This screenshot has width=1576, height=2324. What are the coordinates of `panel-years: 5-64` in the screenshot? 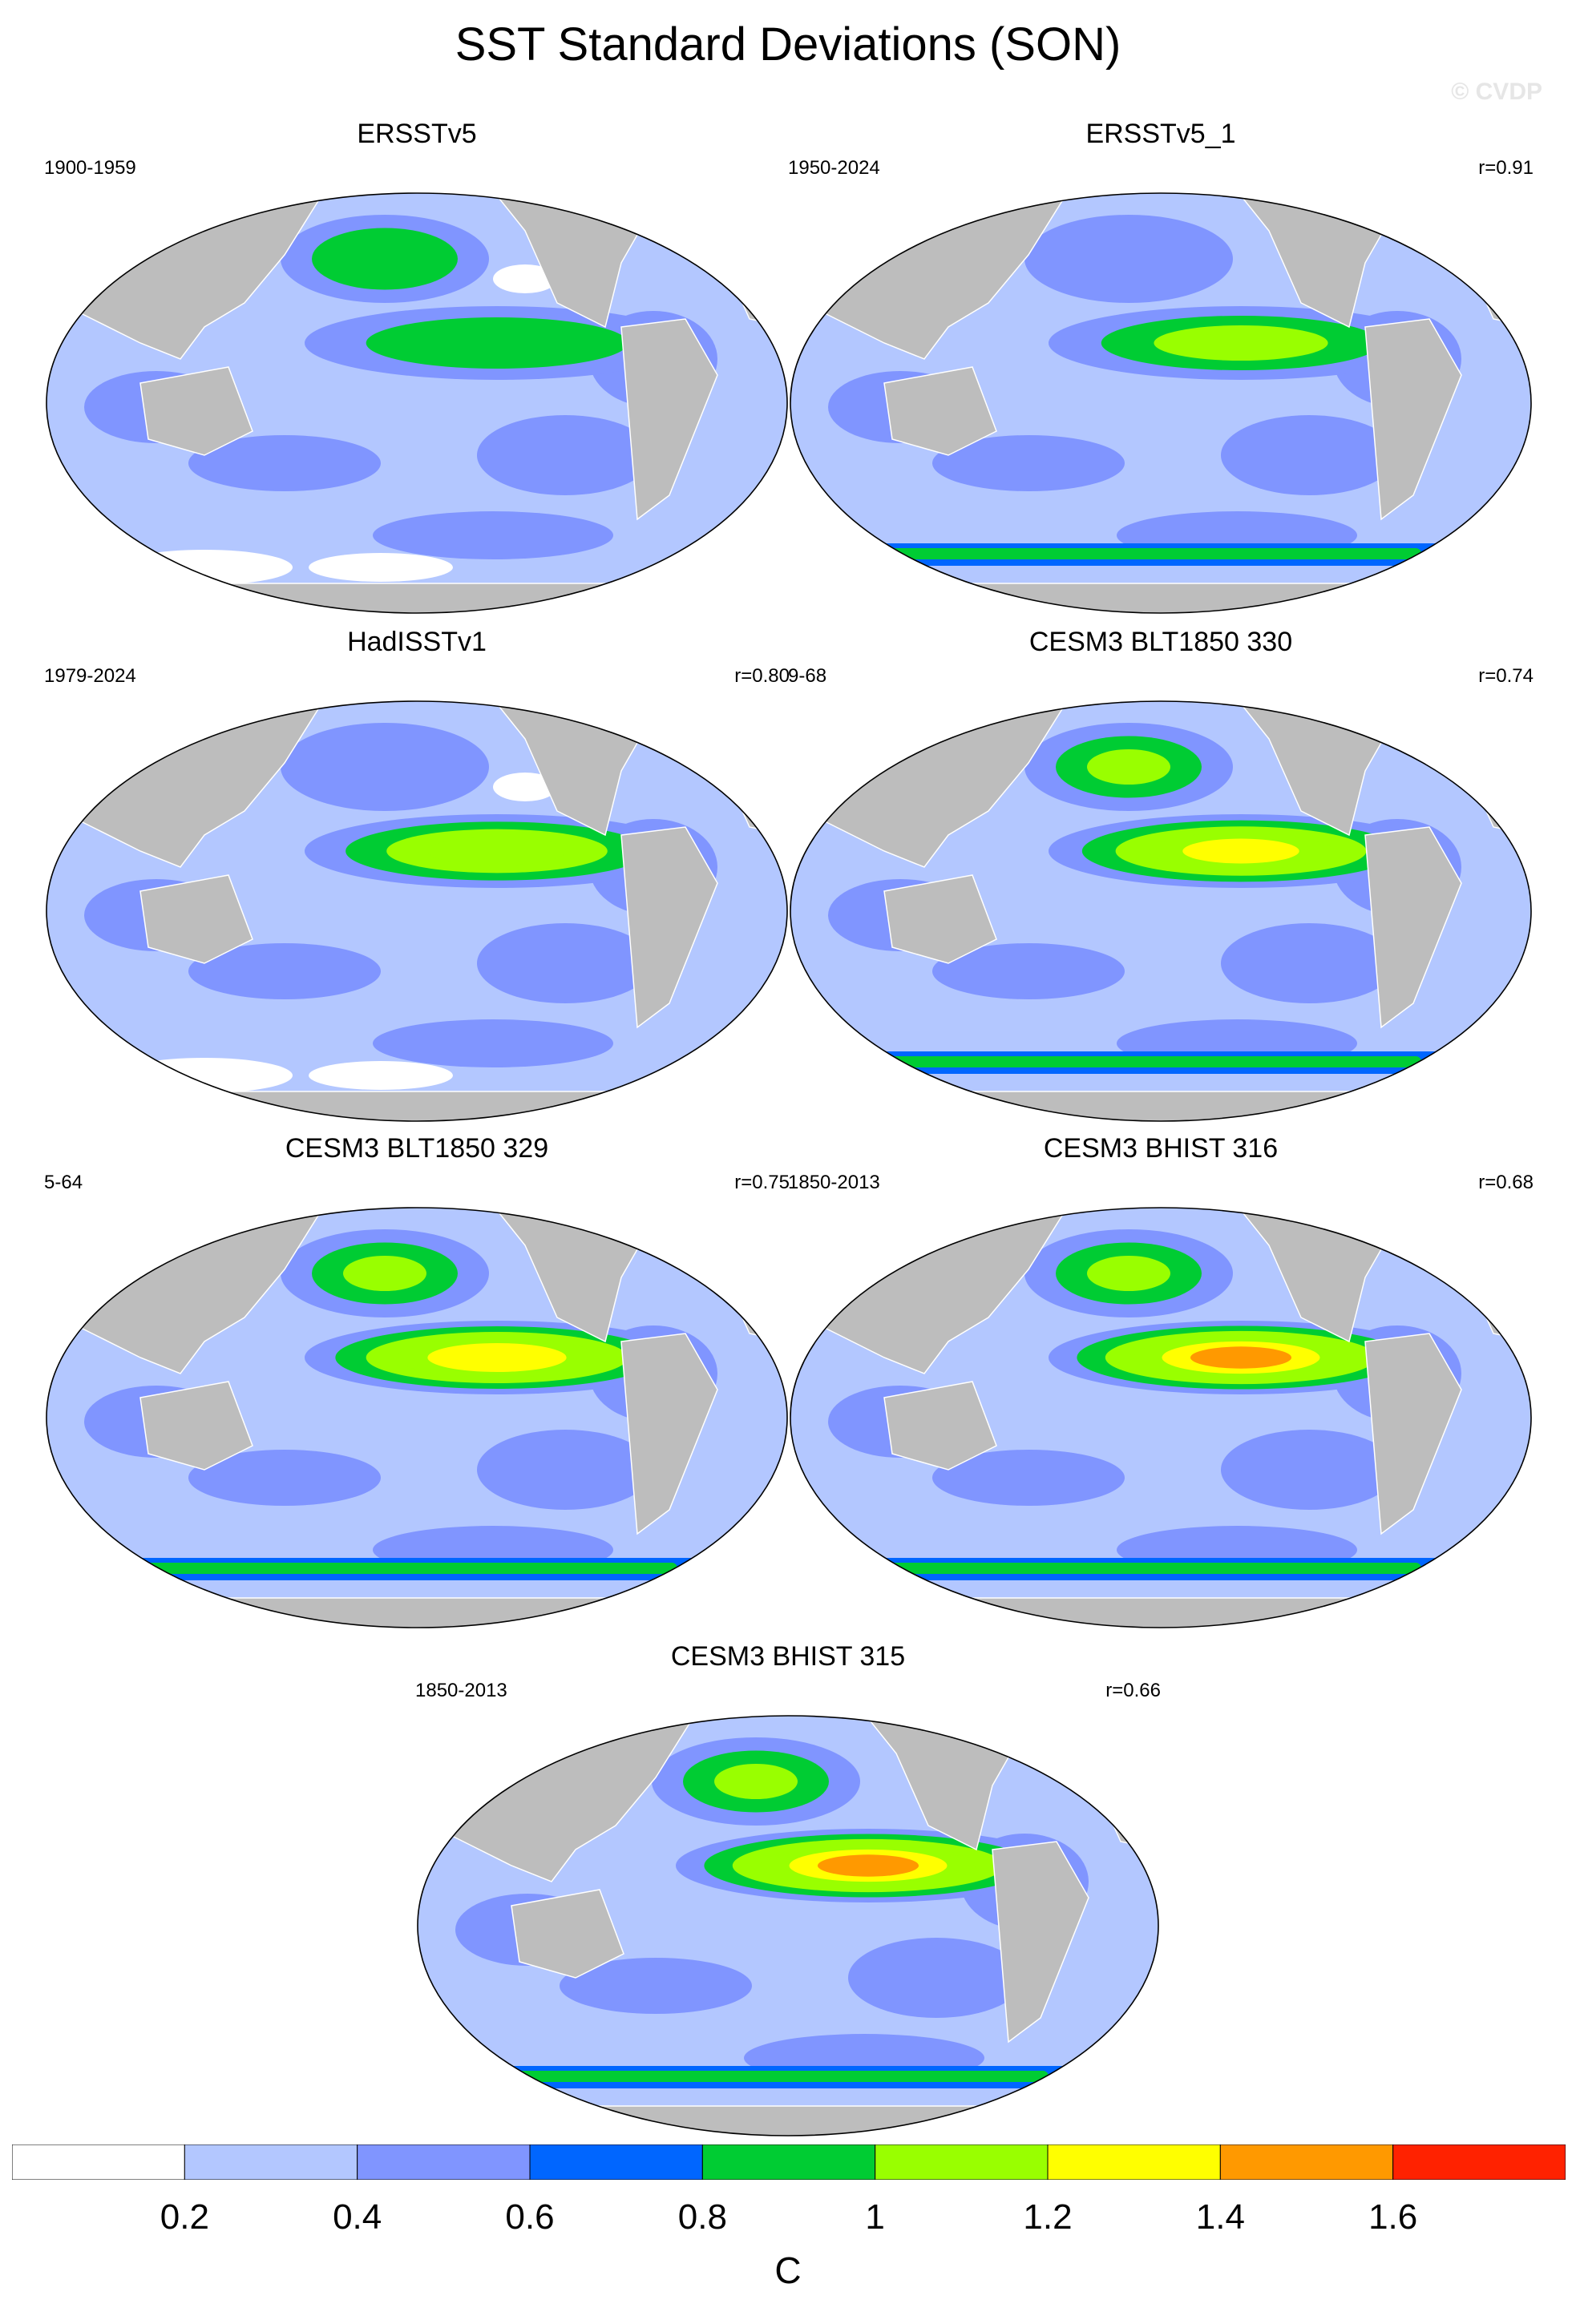 It's located at (63, 1182).